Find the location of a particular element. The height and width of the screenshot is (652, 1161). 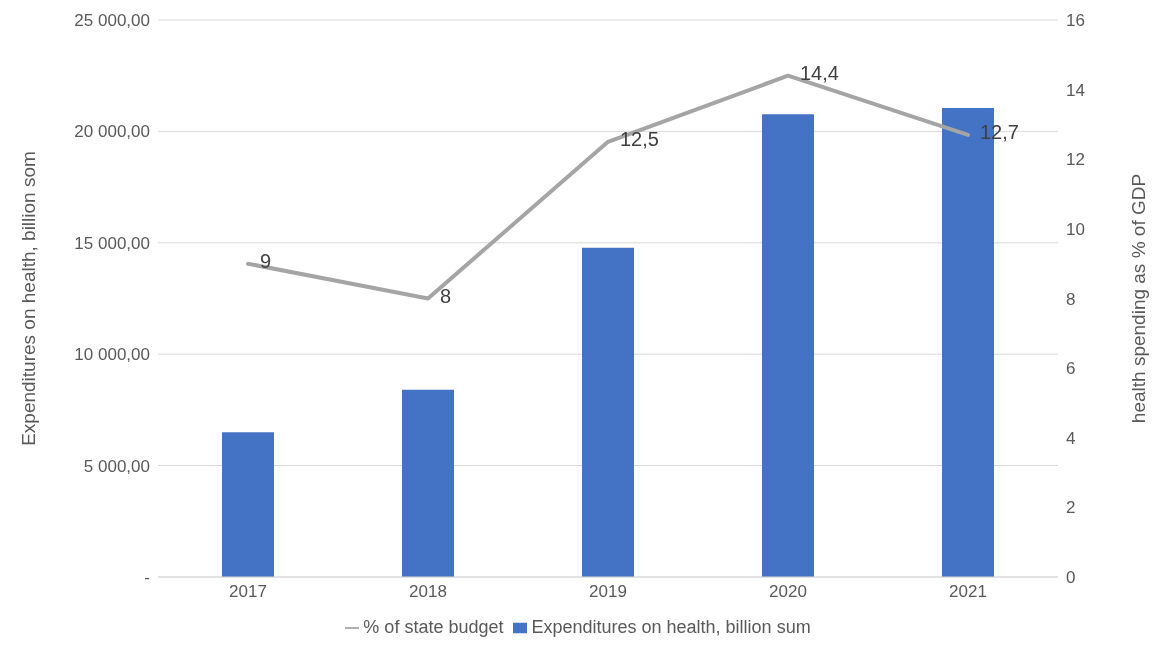

x-tick-label: 2021 is located at coordinates (968, 592).